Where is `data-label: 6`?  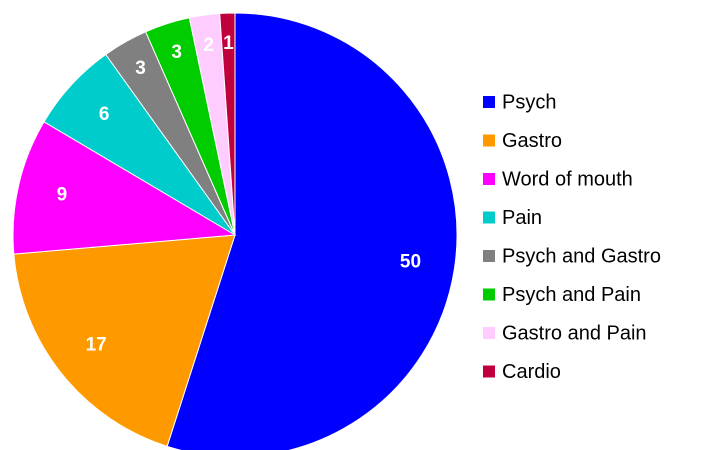 data-label: 6 is located at coordinates (104, 114).